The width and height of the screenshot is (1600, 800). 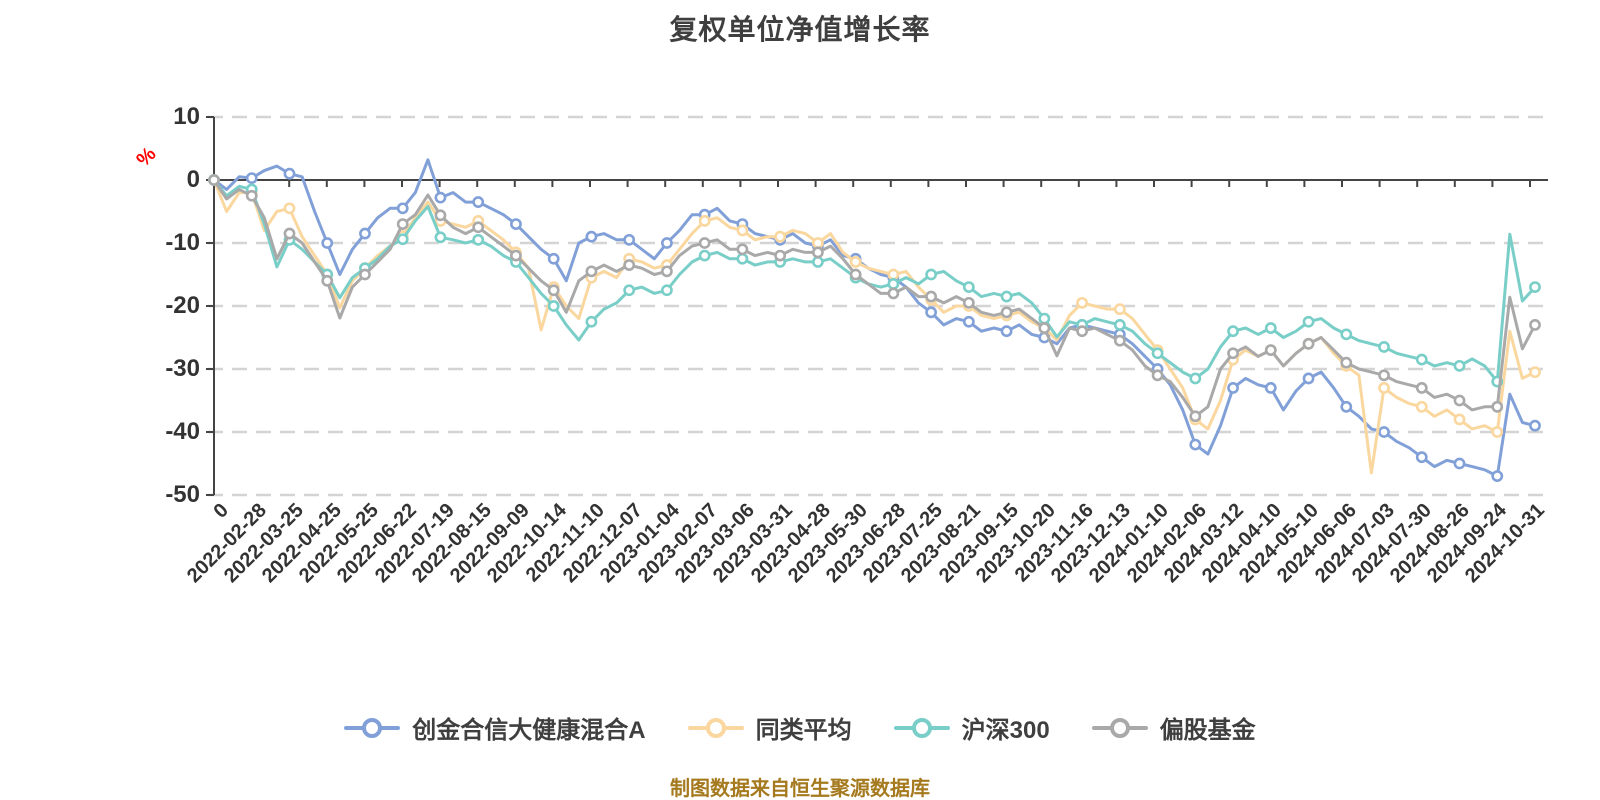 What do you see at coordinates (800, 29) in the screenshot?
I see `chart-title: 复权单位净值增长率` at bounding box center [800, 29].